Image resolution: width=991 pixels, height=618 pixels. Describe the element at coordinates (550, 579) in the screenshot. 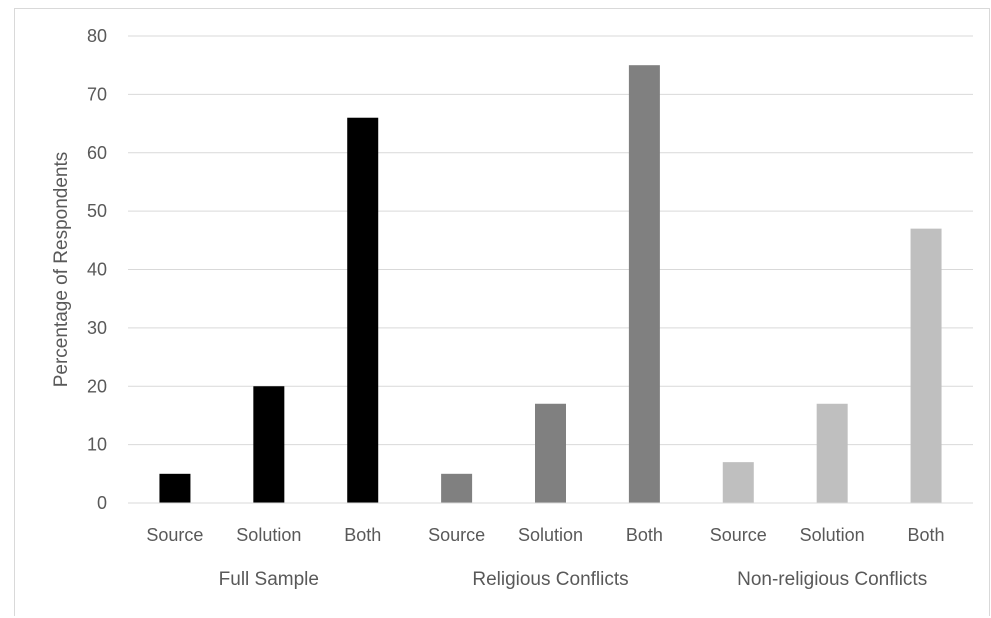

I see `x-group-label: Religious Conflicts` at that location.